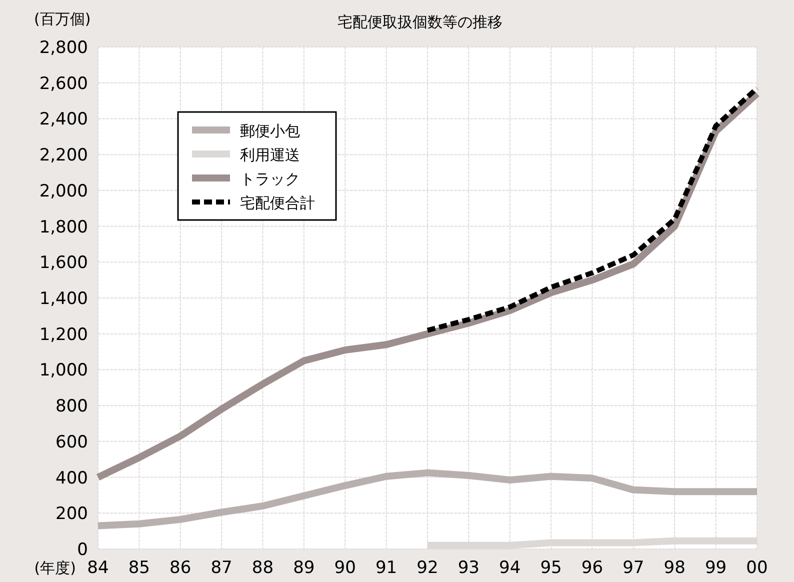 This screenshot has width=794, height=582. I want to click on x-tick-label: 95, so click(551, 568).